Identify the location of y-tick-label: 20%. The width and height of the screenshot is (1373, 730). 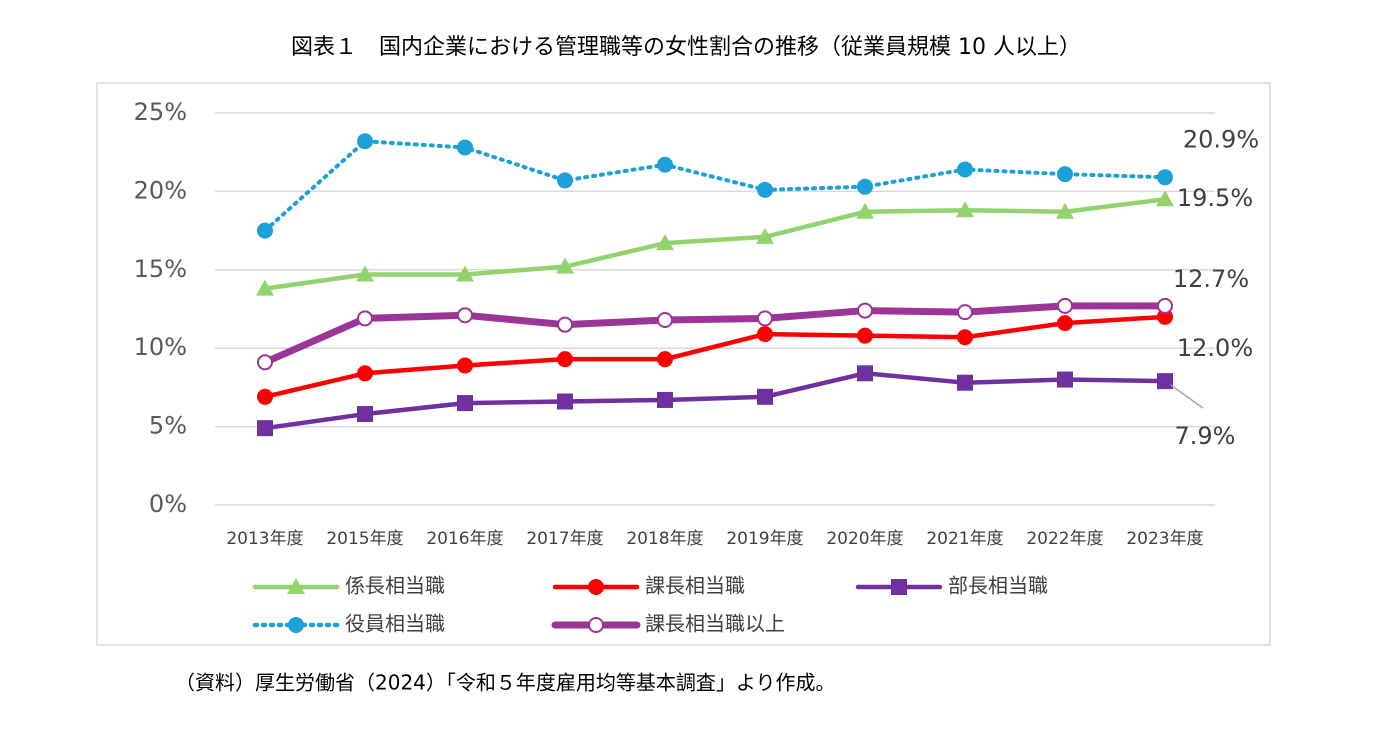
(160, 190).